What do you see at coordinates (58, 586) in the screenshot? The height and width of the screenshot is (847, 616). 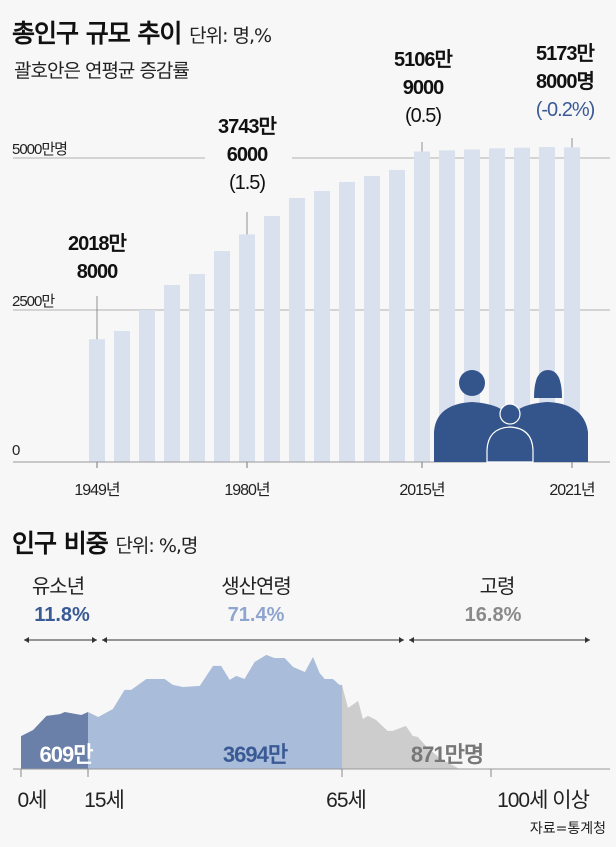 I see `group-youth-label: 유소년` at bounding box center [58, 586].